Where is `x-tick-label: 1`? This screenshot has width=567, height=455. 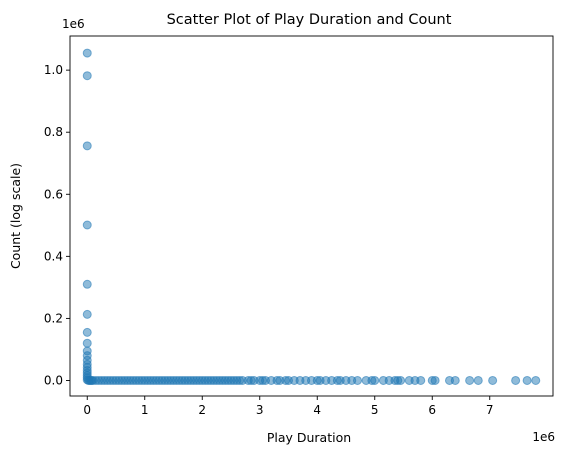
x-tick-label: 1 is located at coordinates (145, 410).